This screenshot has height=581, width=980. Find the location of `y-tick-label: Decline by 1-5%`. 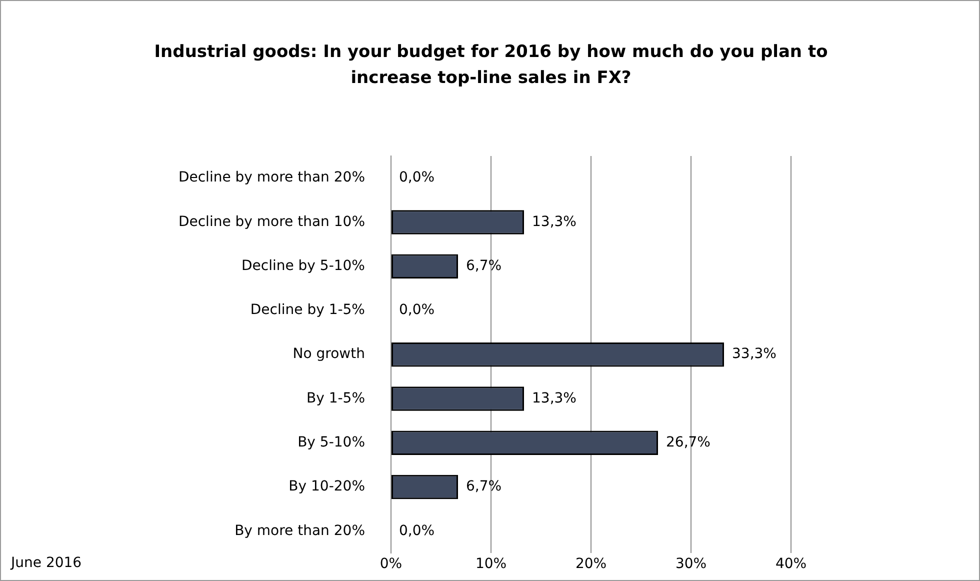

y-tick-label: Decline by 1-5% is located at coordinates (307, 310).